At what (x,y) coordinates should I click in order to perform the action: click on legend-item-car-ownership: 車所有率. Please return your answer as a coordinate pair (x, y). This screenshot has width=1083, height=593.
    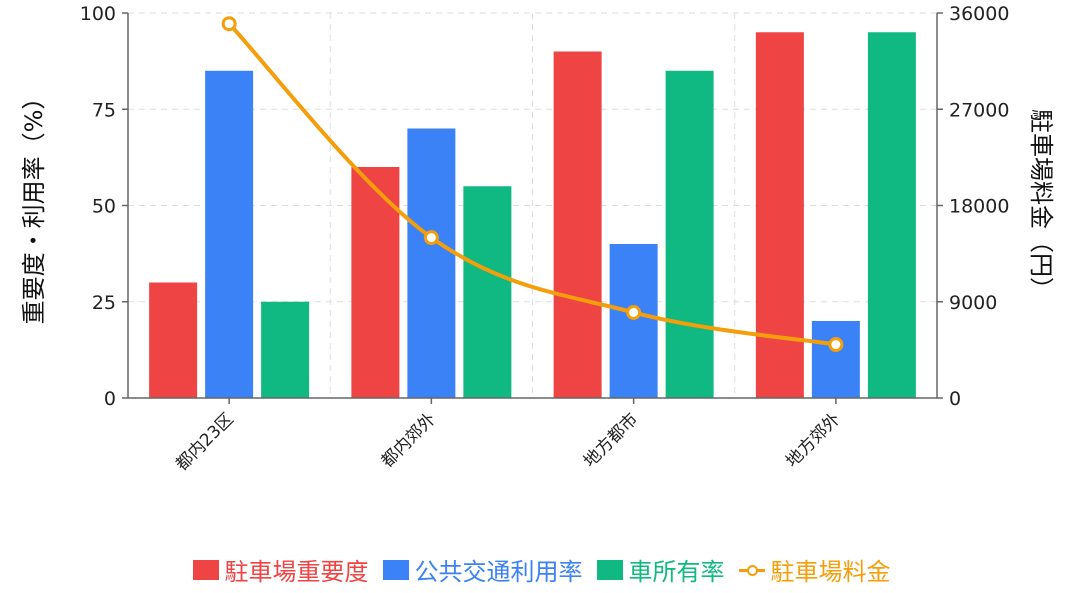
    Looking at the image, I should click on (660, 569).